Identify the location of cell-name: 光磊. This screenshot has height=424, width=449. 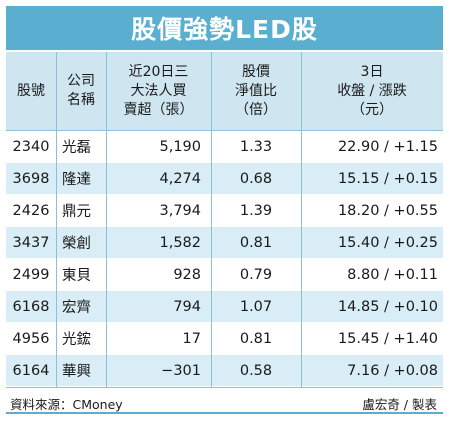
(76, 148).